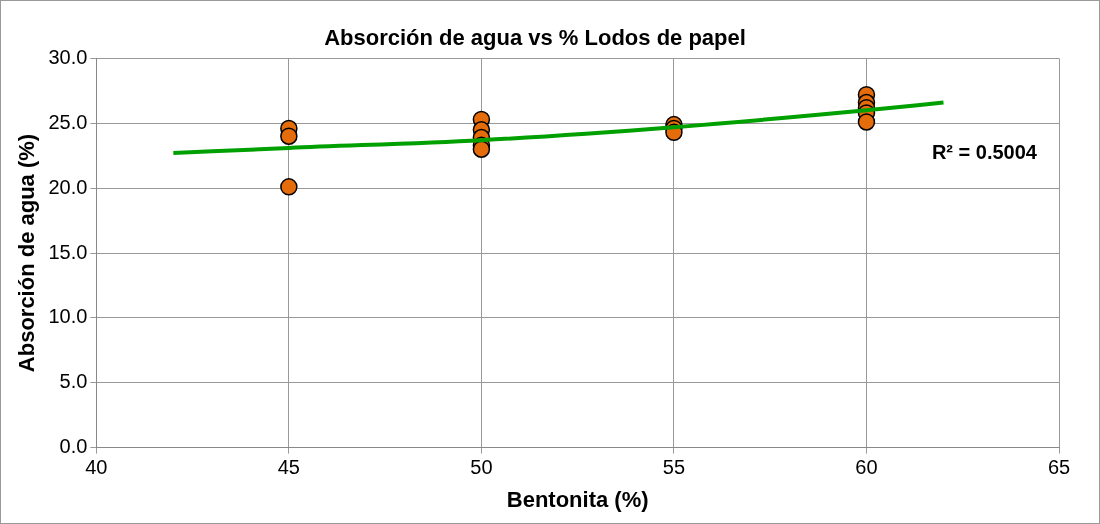 The width and height of the screenshot is (1100, 524). I want to click on x-tick-label: 40, so click(96, 467).